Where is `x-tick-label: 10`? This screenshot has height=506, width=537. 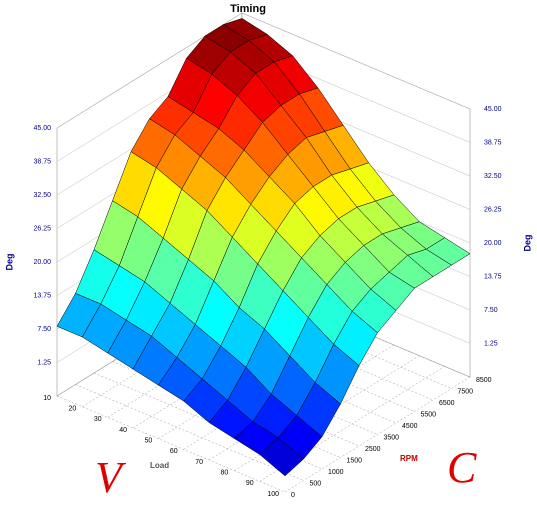 x-tick-label: 10 is located at coordinates (47, 398).